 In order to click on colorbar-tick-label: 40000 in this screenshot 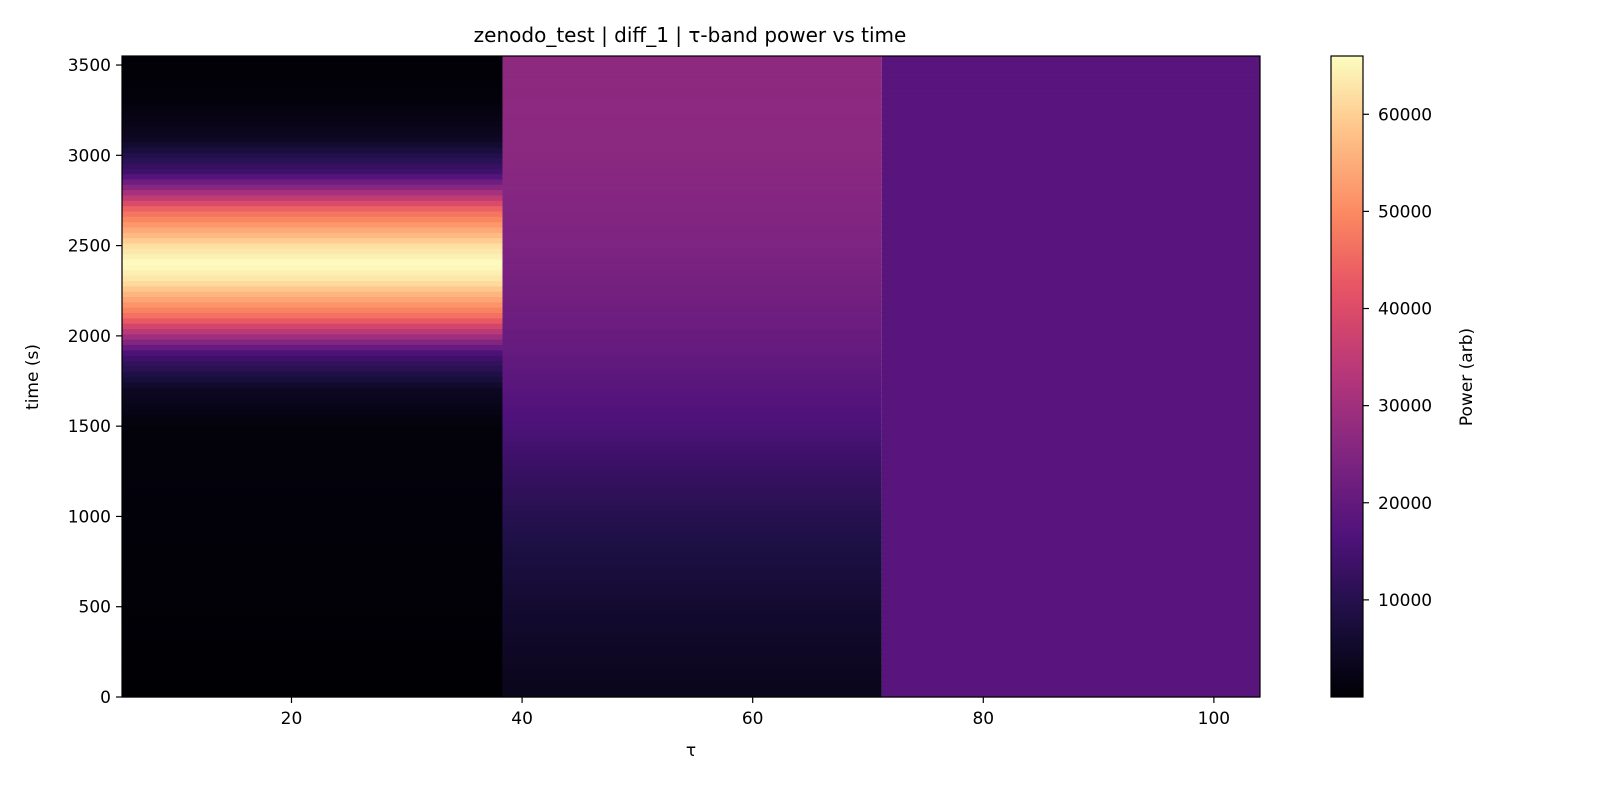, I will do `click(1405, 310)`.